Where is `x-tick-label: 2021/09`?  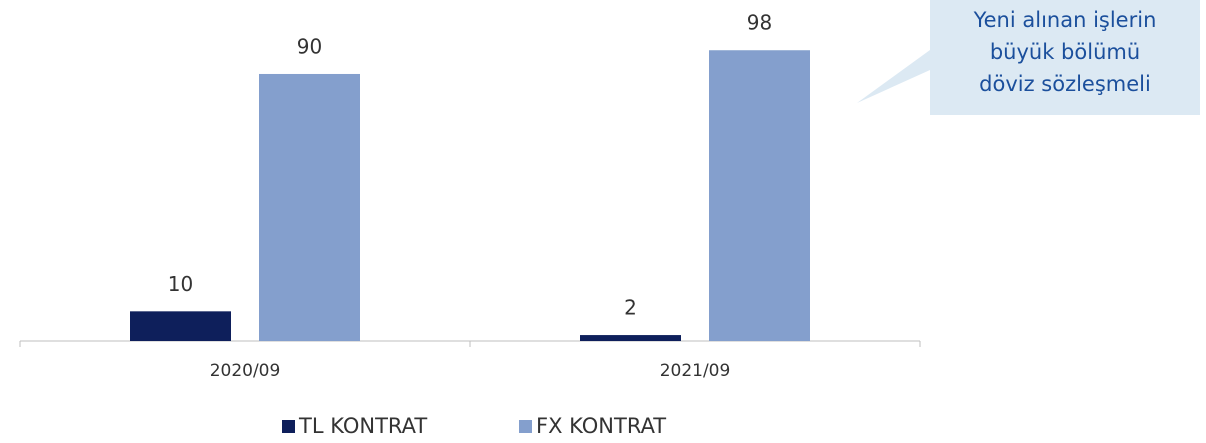
x-tick-label: 2021/09 is located at coordinates (695, 371).